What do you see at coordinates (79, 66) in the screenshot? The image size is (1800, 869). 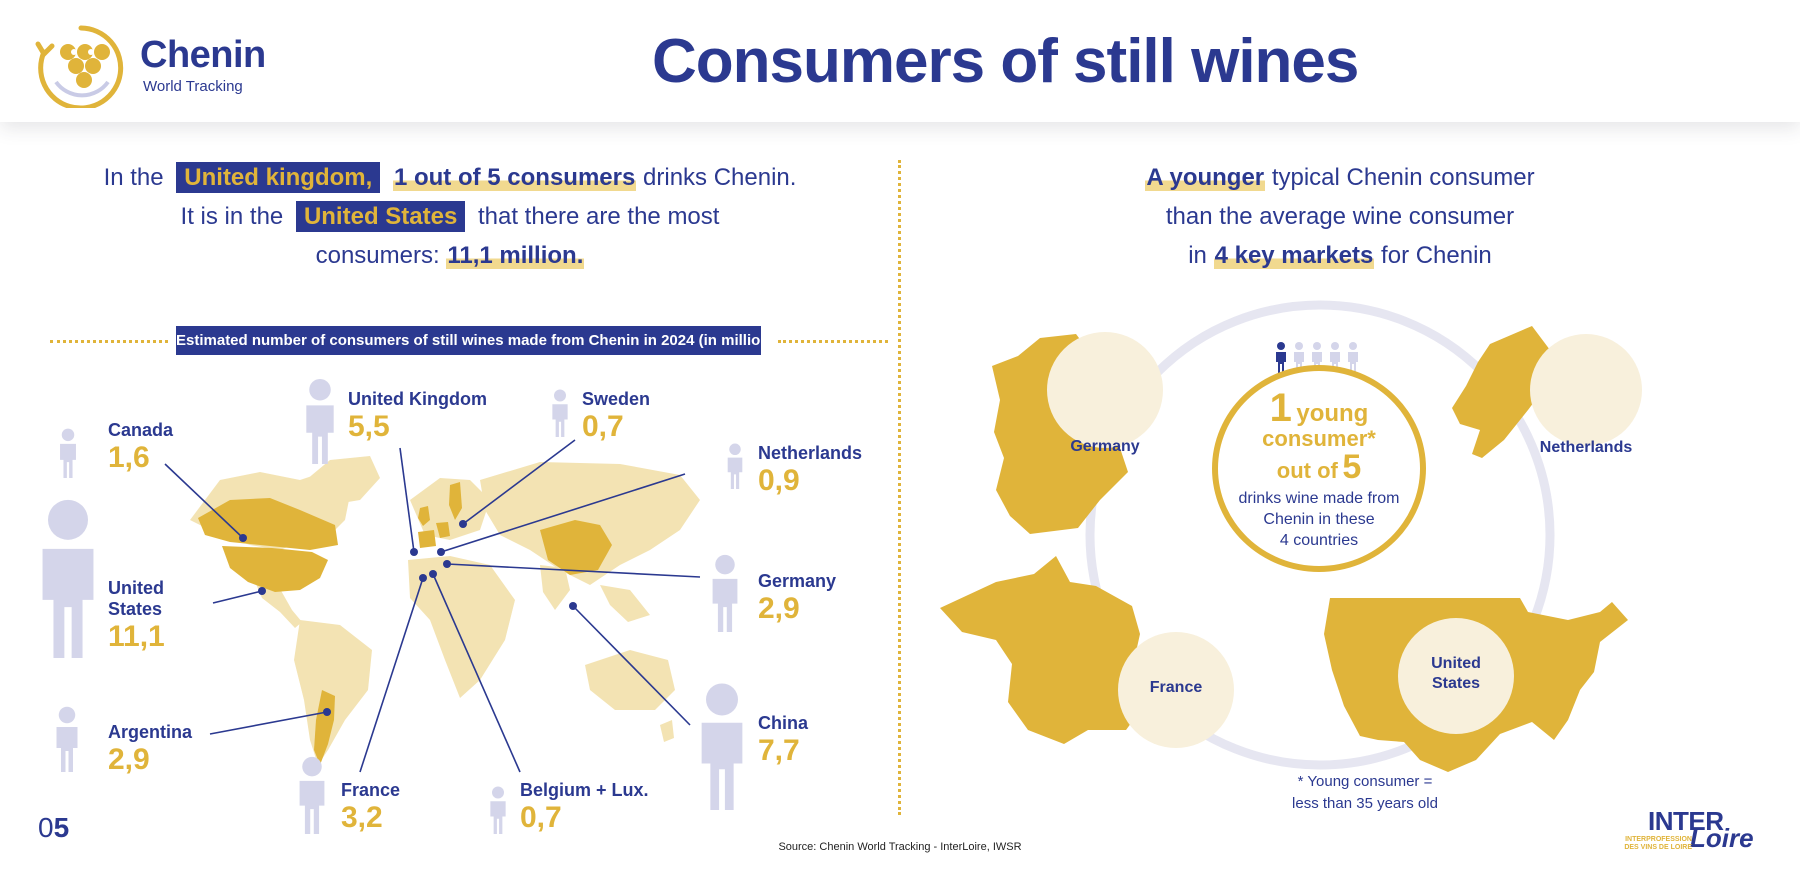 I see `chenin-grape-logo` at bounding box center [79, 66].